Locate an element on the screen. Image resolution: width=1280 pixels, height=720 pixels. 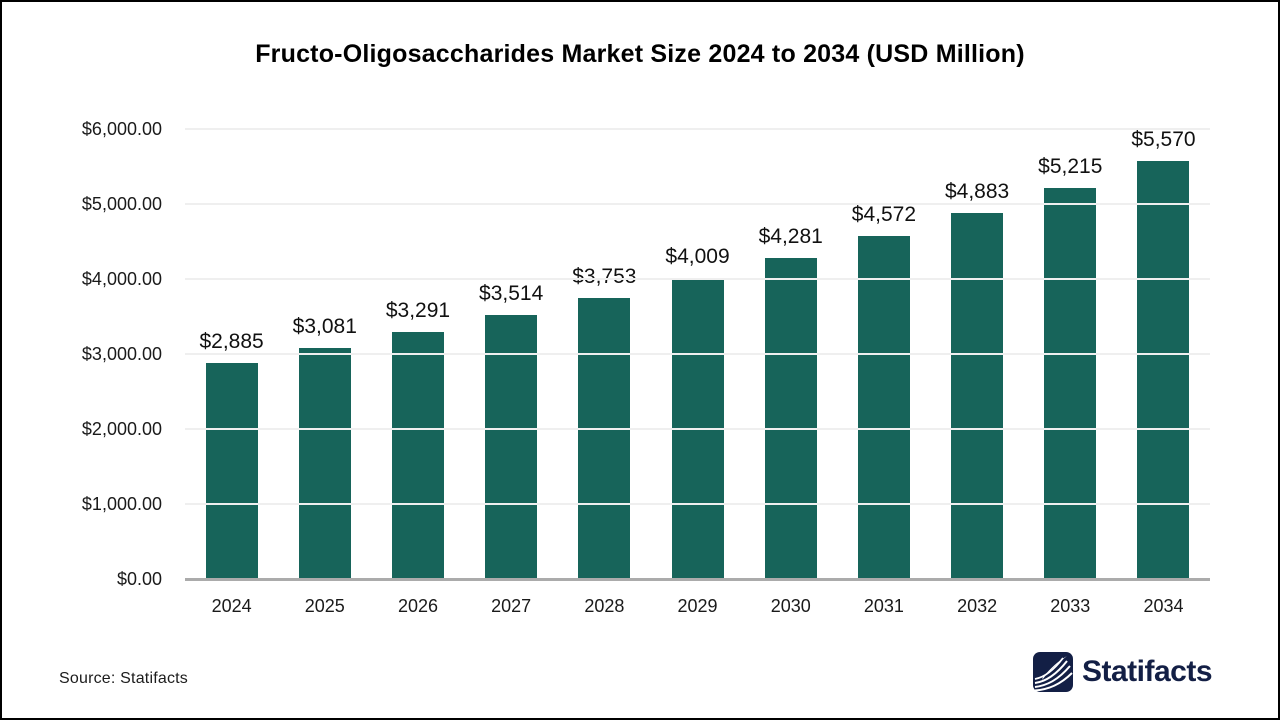
y-axis-tick-label: $6,000.00 is located at coordinates (121, 129).